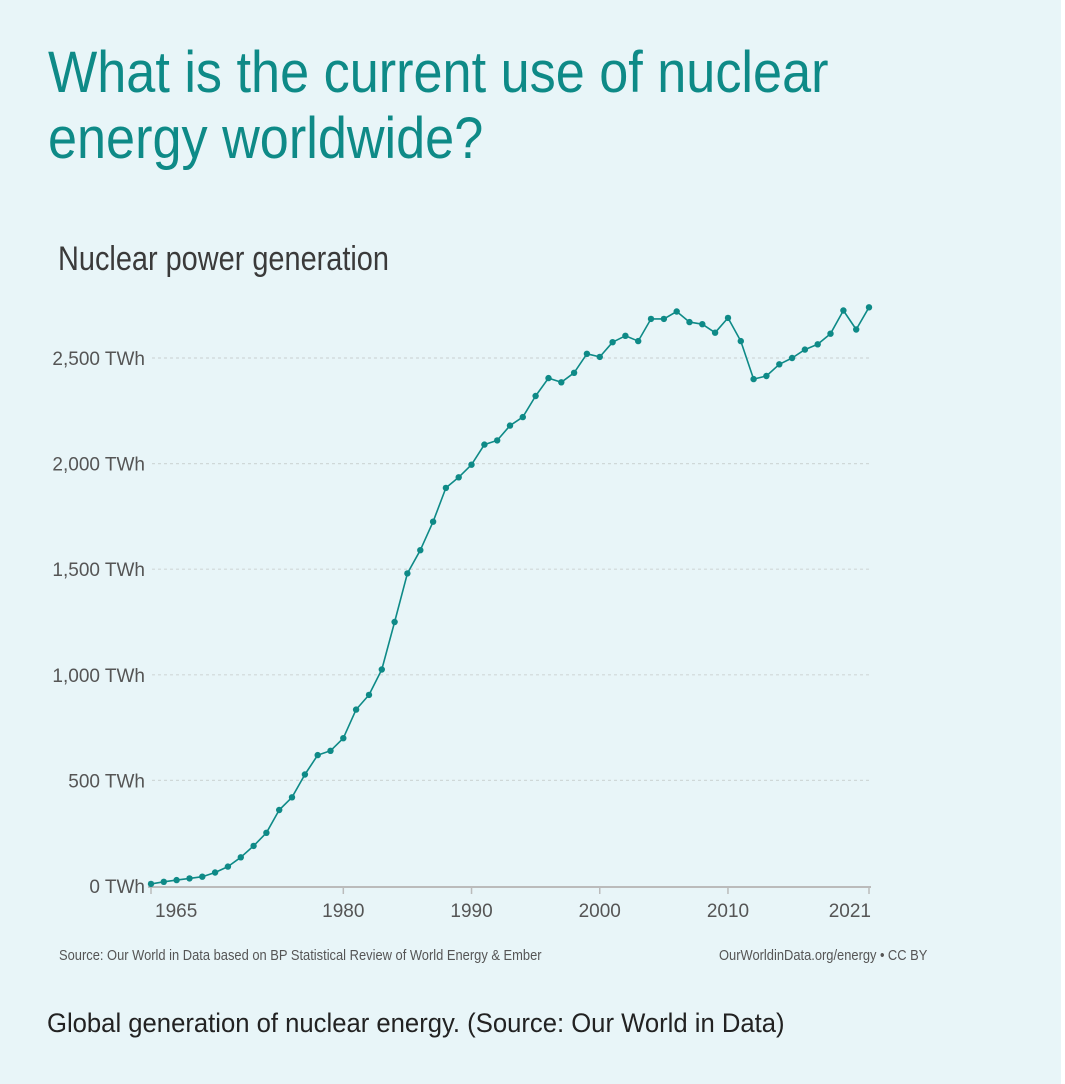 Image resolution: width=1065 pixels, height=1084 pixels. What do you see at coordinates (850, 911) in the screenshot?
I see `x-tick-label: 2021` at bounding box center [850, 911].